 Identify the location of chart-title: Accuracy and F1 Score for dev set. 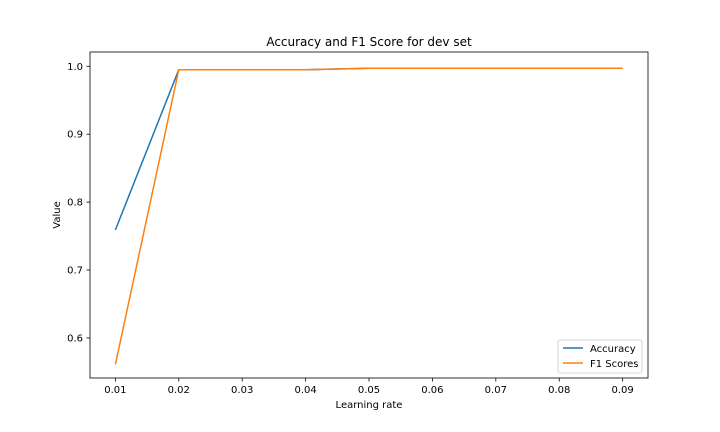
(369, 42).